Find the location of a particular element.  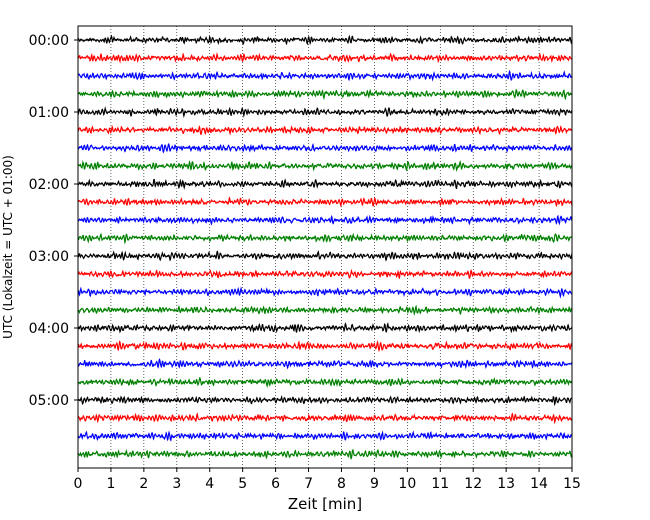

x-tick-label: 15 is located at coordinates (572, 484).